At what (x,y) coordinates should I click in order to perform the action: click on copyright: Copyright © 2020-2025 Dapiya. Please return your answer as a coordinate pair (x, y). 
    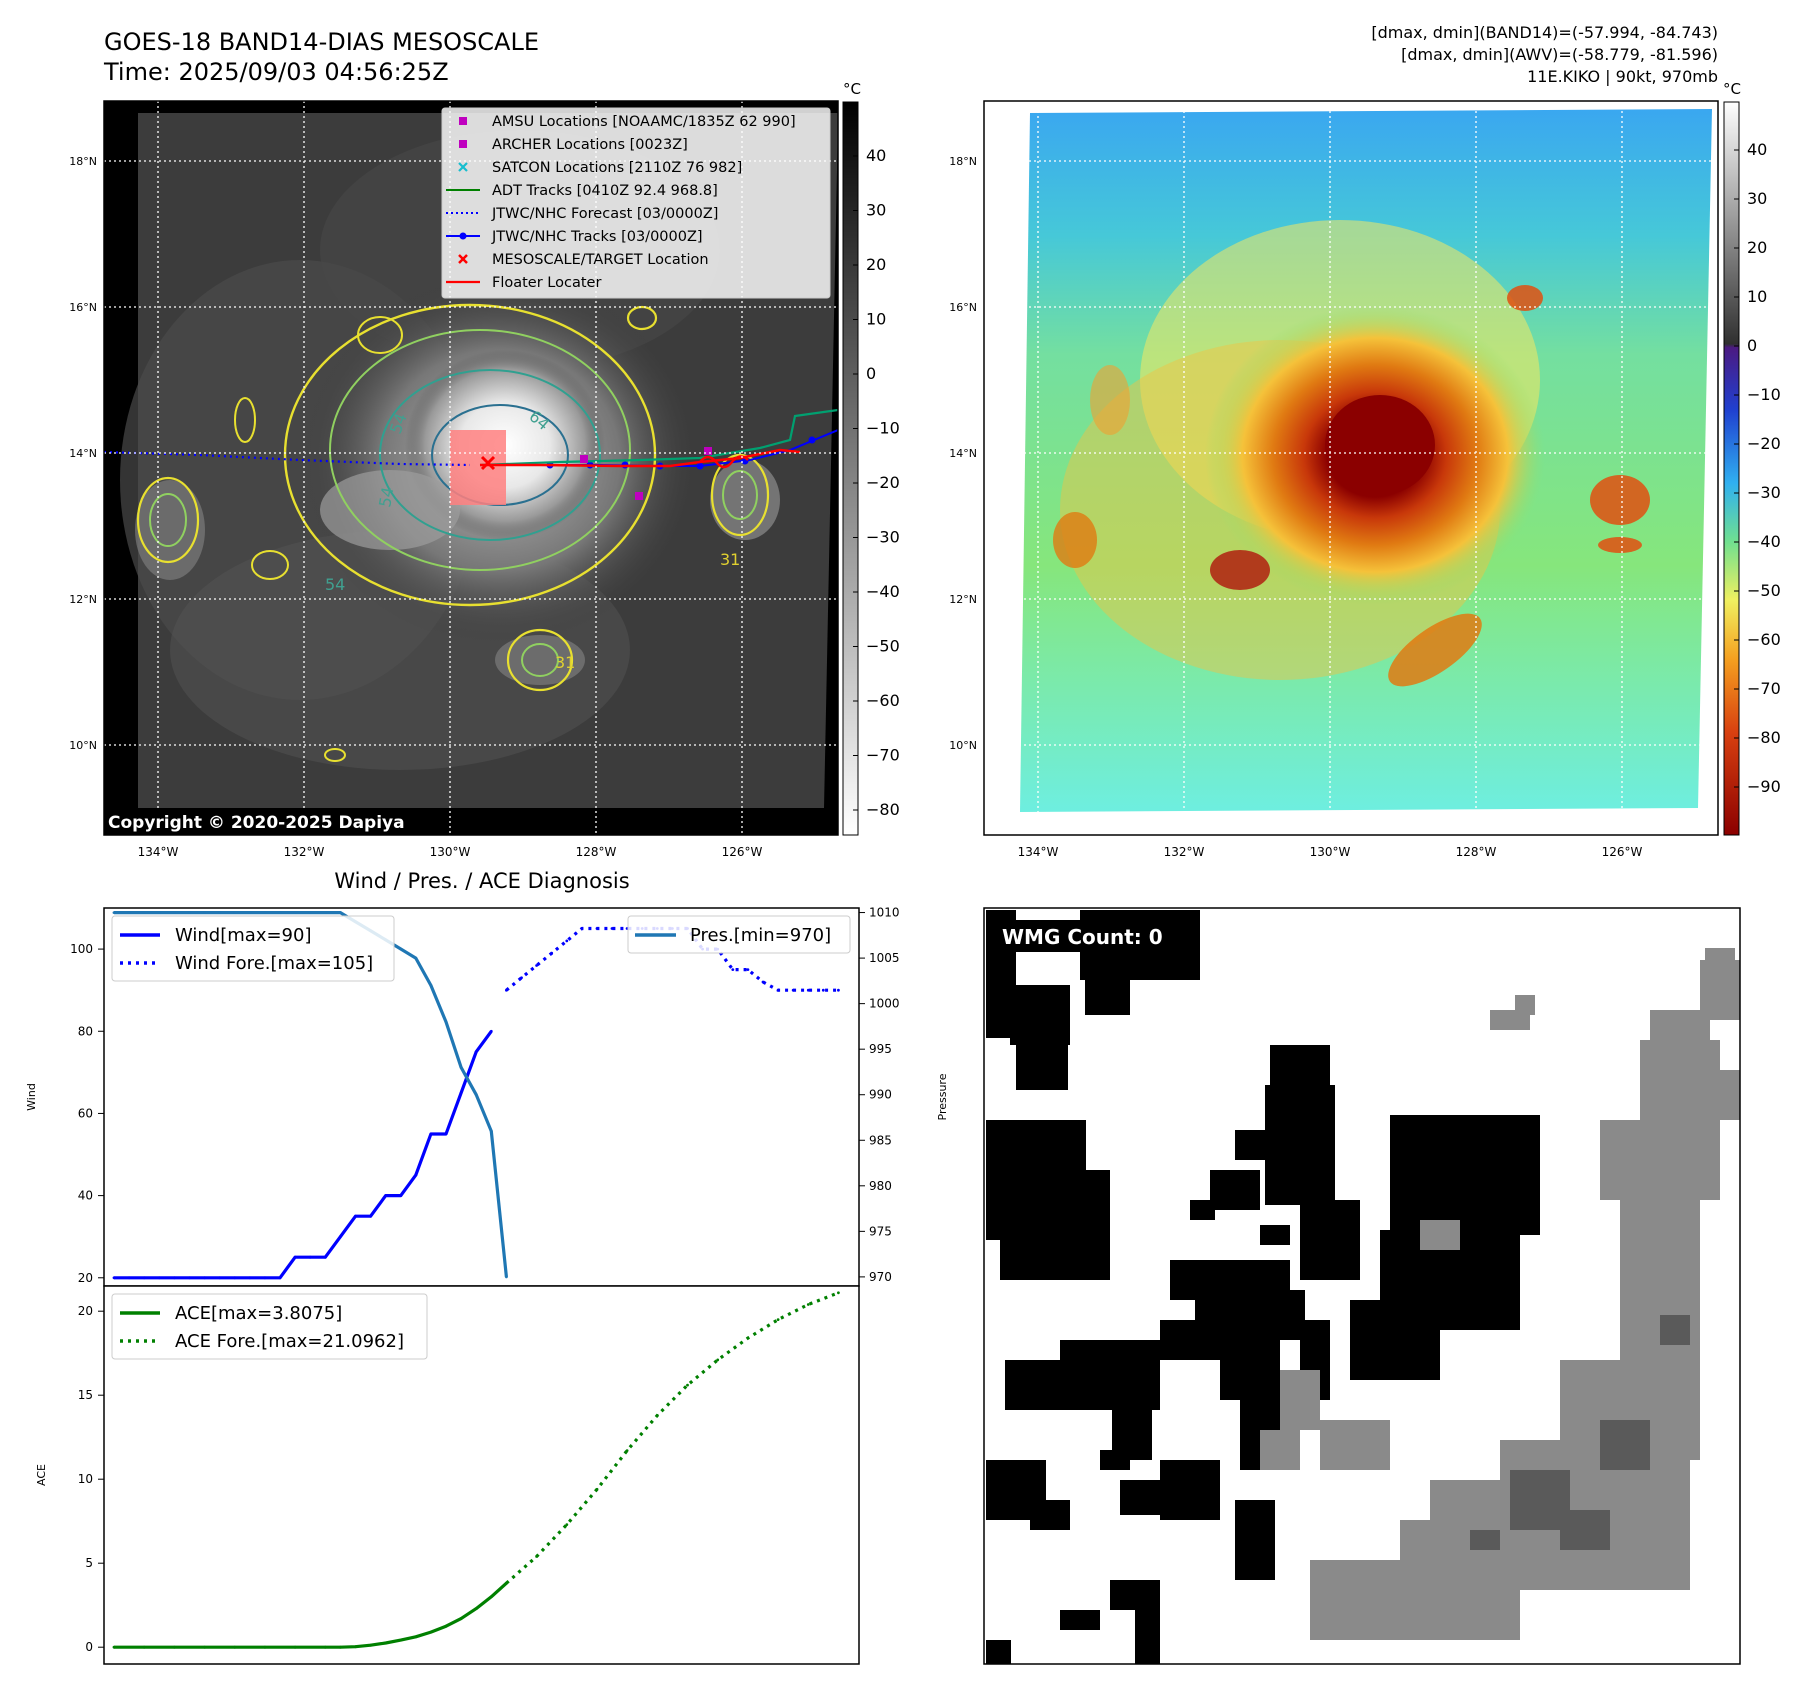
    Looking at the image, I should click on (256, 823).